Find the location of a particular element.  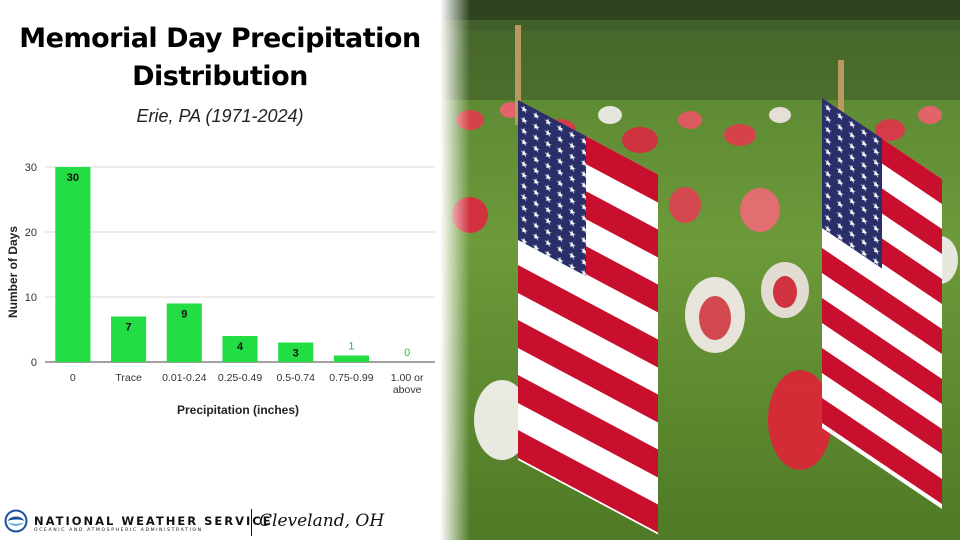

data-label-2: 9 is located at coordinates (184, 315).